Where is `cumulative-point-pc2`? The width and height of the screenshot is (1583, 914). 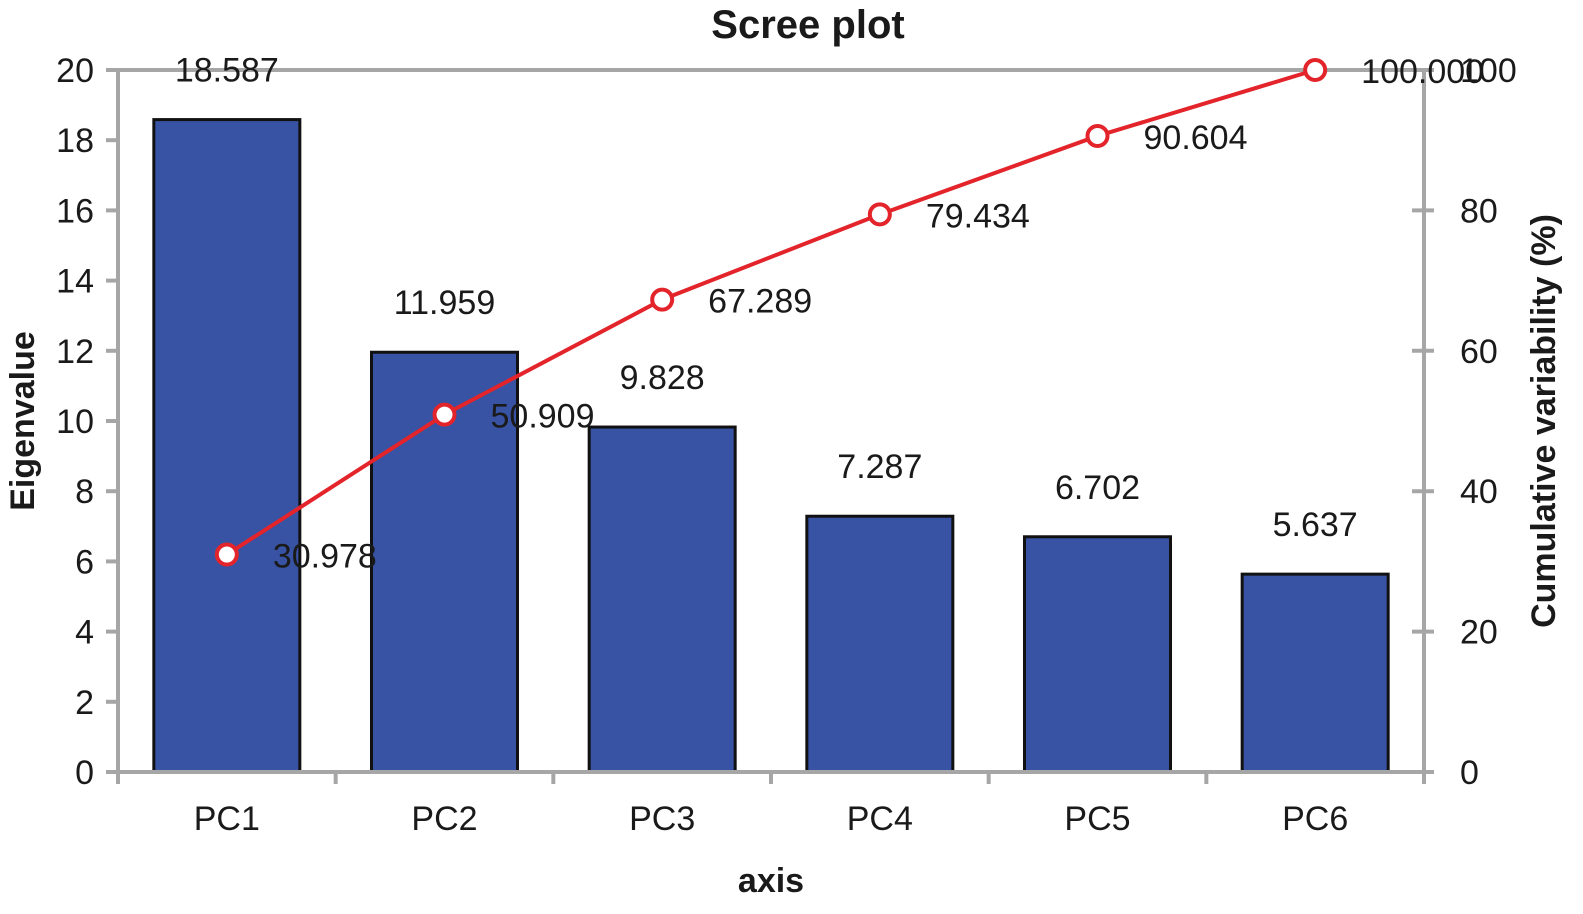
cumulative-point-pc2 is located at coordinates (444, 414).